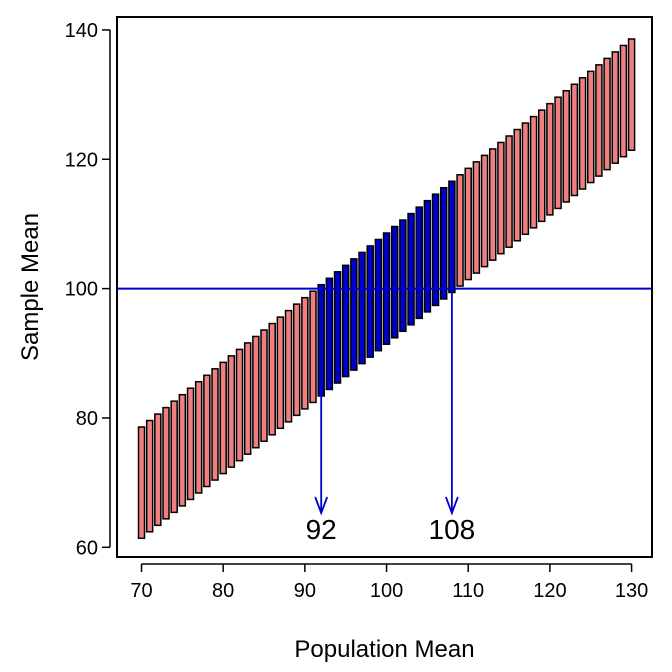  What do you see at coordinates (305, 591) in the screenshot?
I see `x-tick-label: 90` at bounding box center [305, 591].